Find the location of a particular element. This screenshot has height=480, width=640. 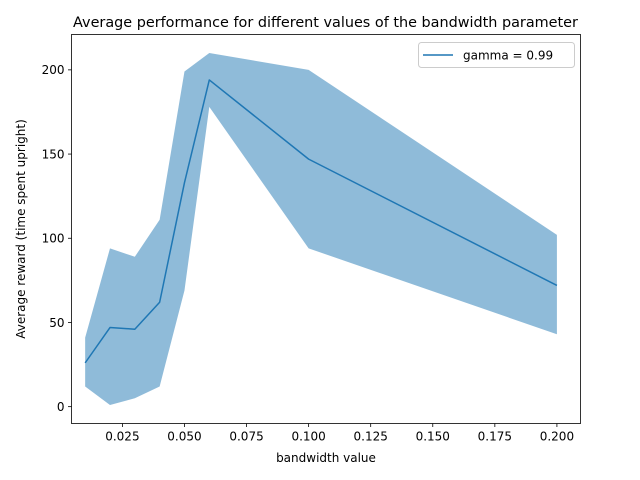

y-tick-label: 100 is located at coordinates (53, 239).